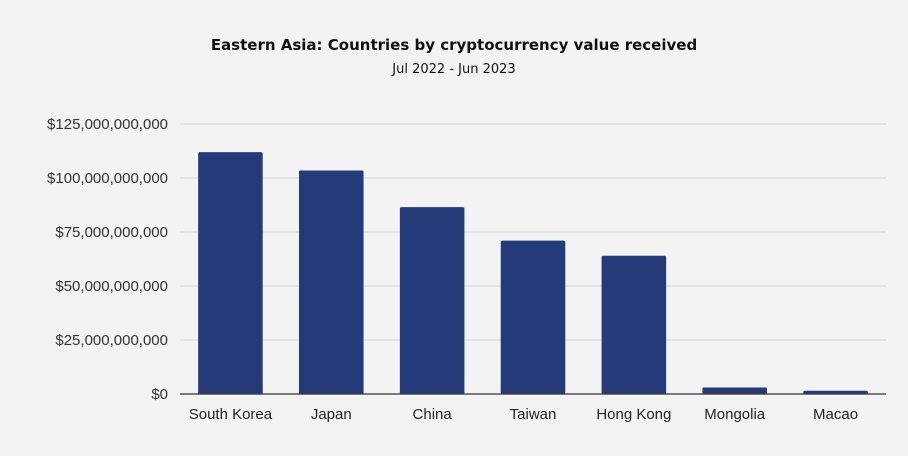 Image resolution: width=908 pixels, height=456 pixels. What do you see at coordinates (111, 286) in the screenshot?
I see `y-tick-label: $50,000,000,000` at bounding box center [111, 286].